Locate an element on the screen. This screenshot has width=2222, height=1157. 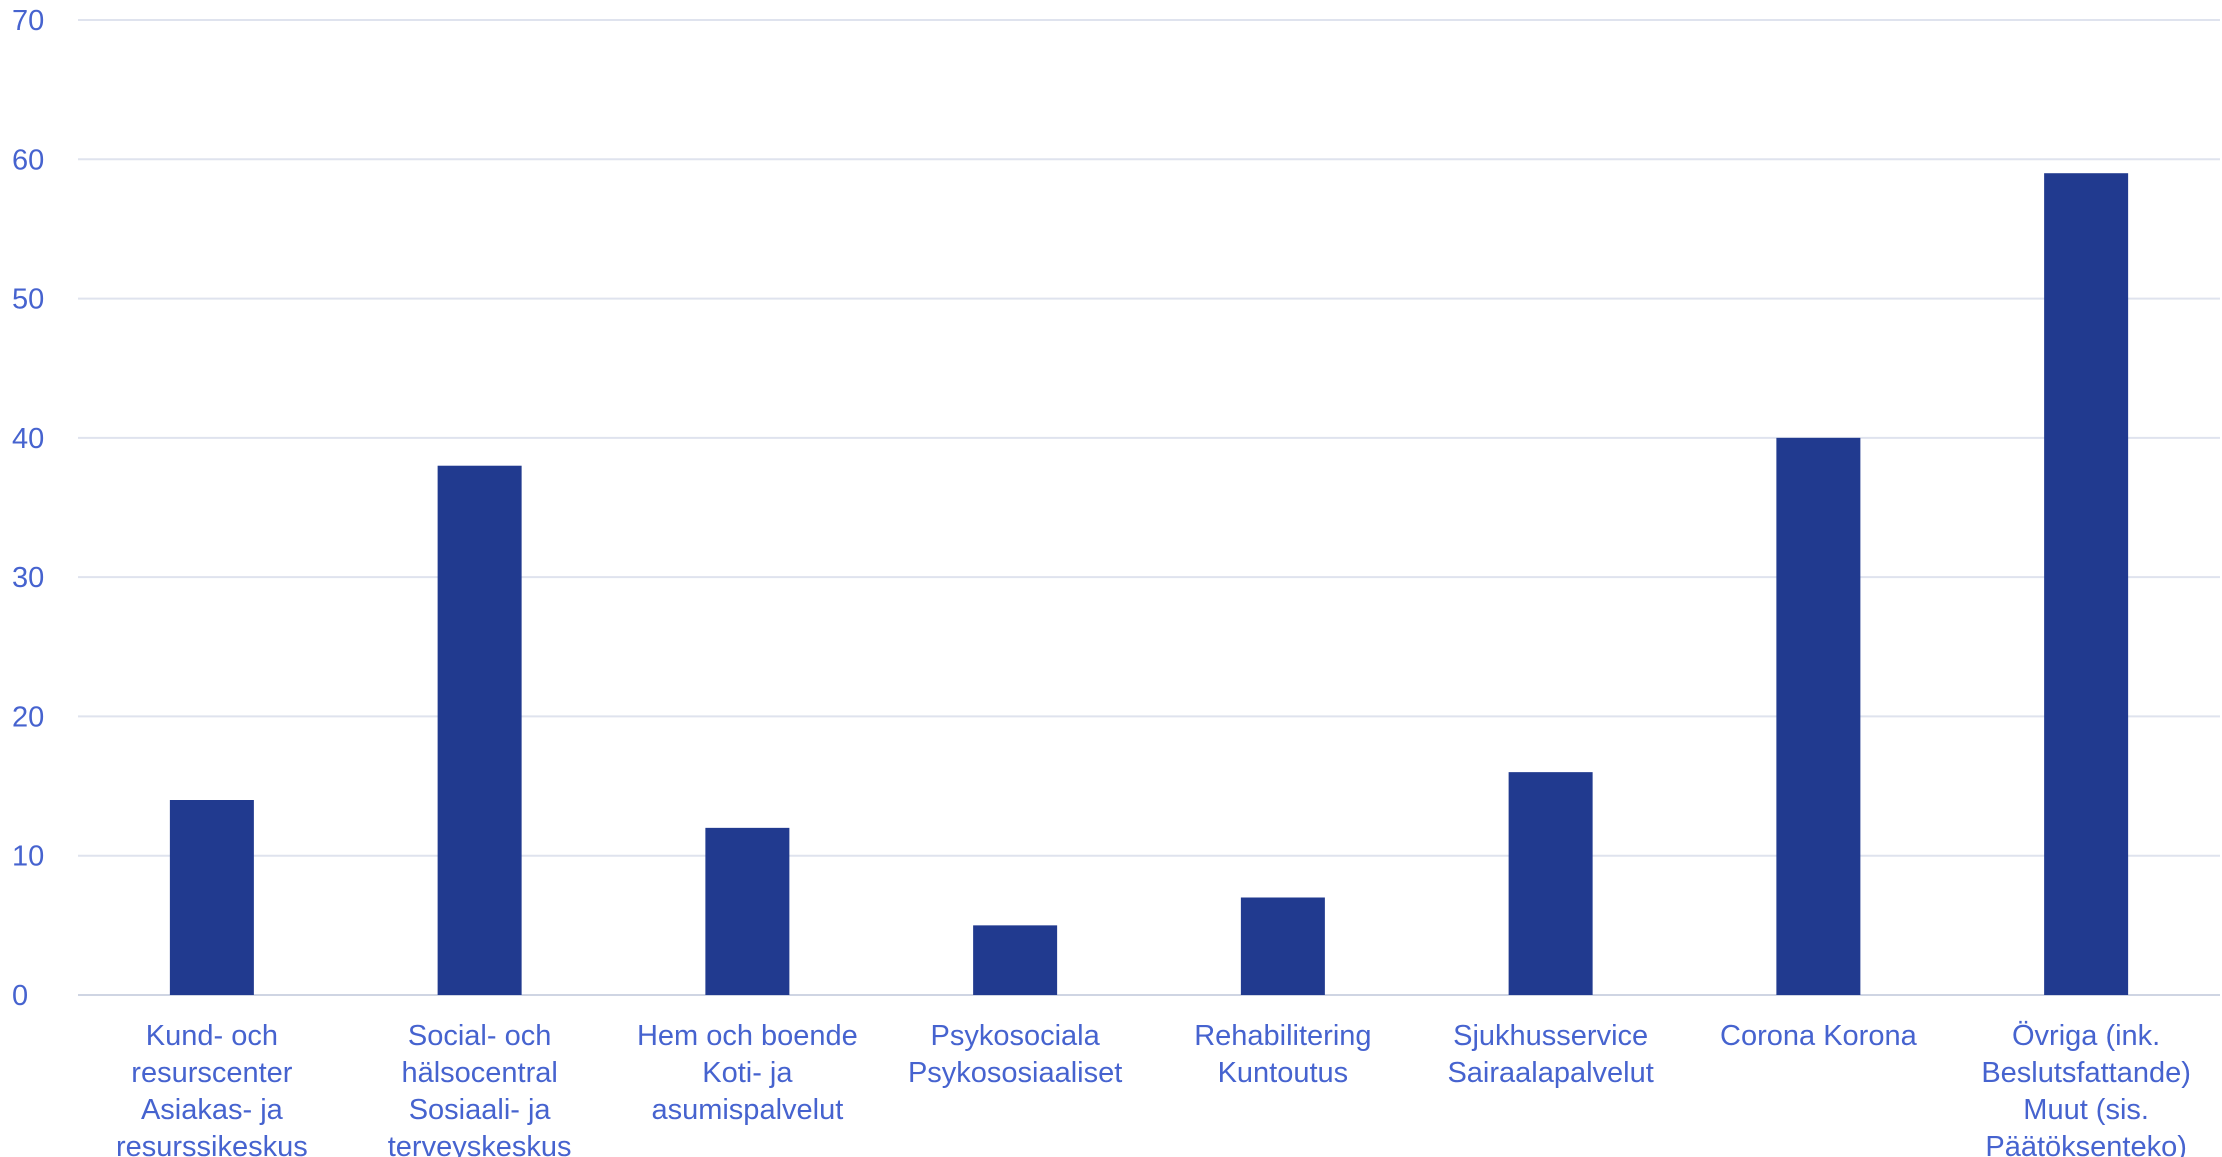
x-category-label-line: Hem och boende is located at coordinates (747, 1036).